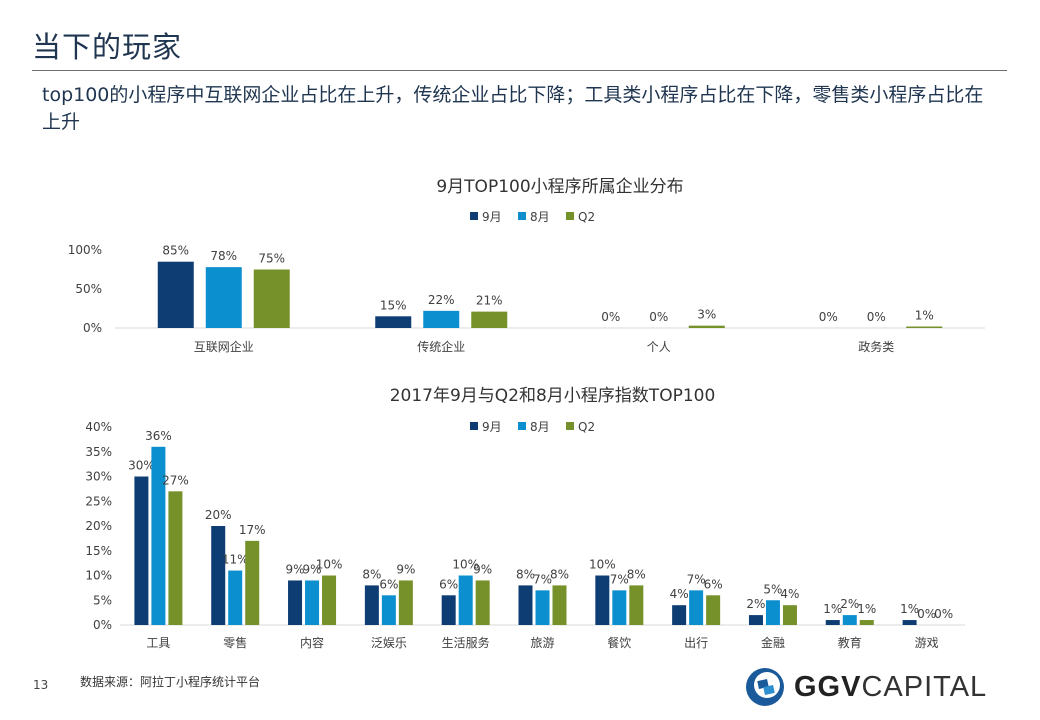 This screenshot has height=720, width=1040. I want to click on chart2-data-label-2-2: 10%, so click(329, 565).